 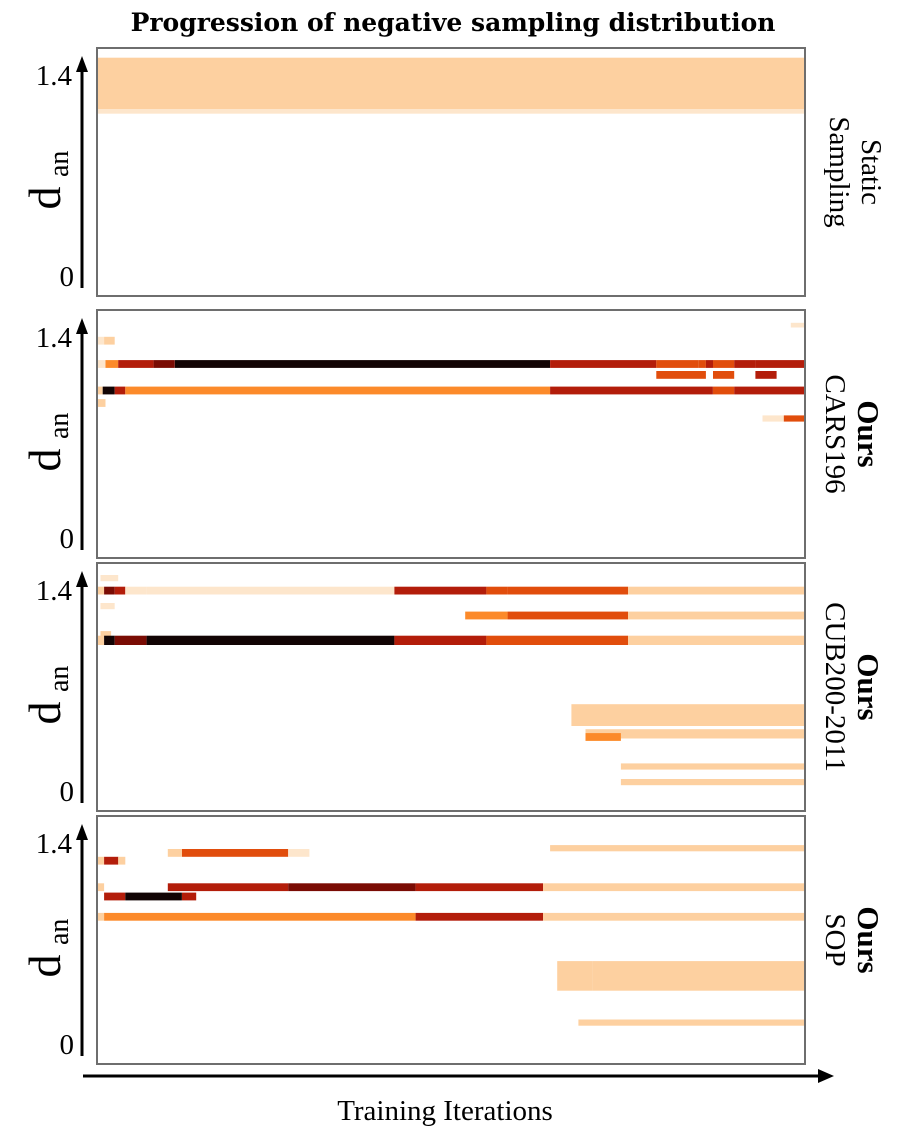 What do you see at coordinates (871, 172) in the screenshot?
I see `side-label-text: Static` at bounding box center [871, 172].